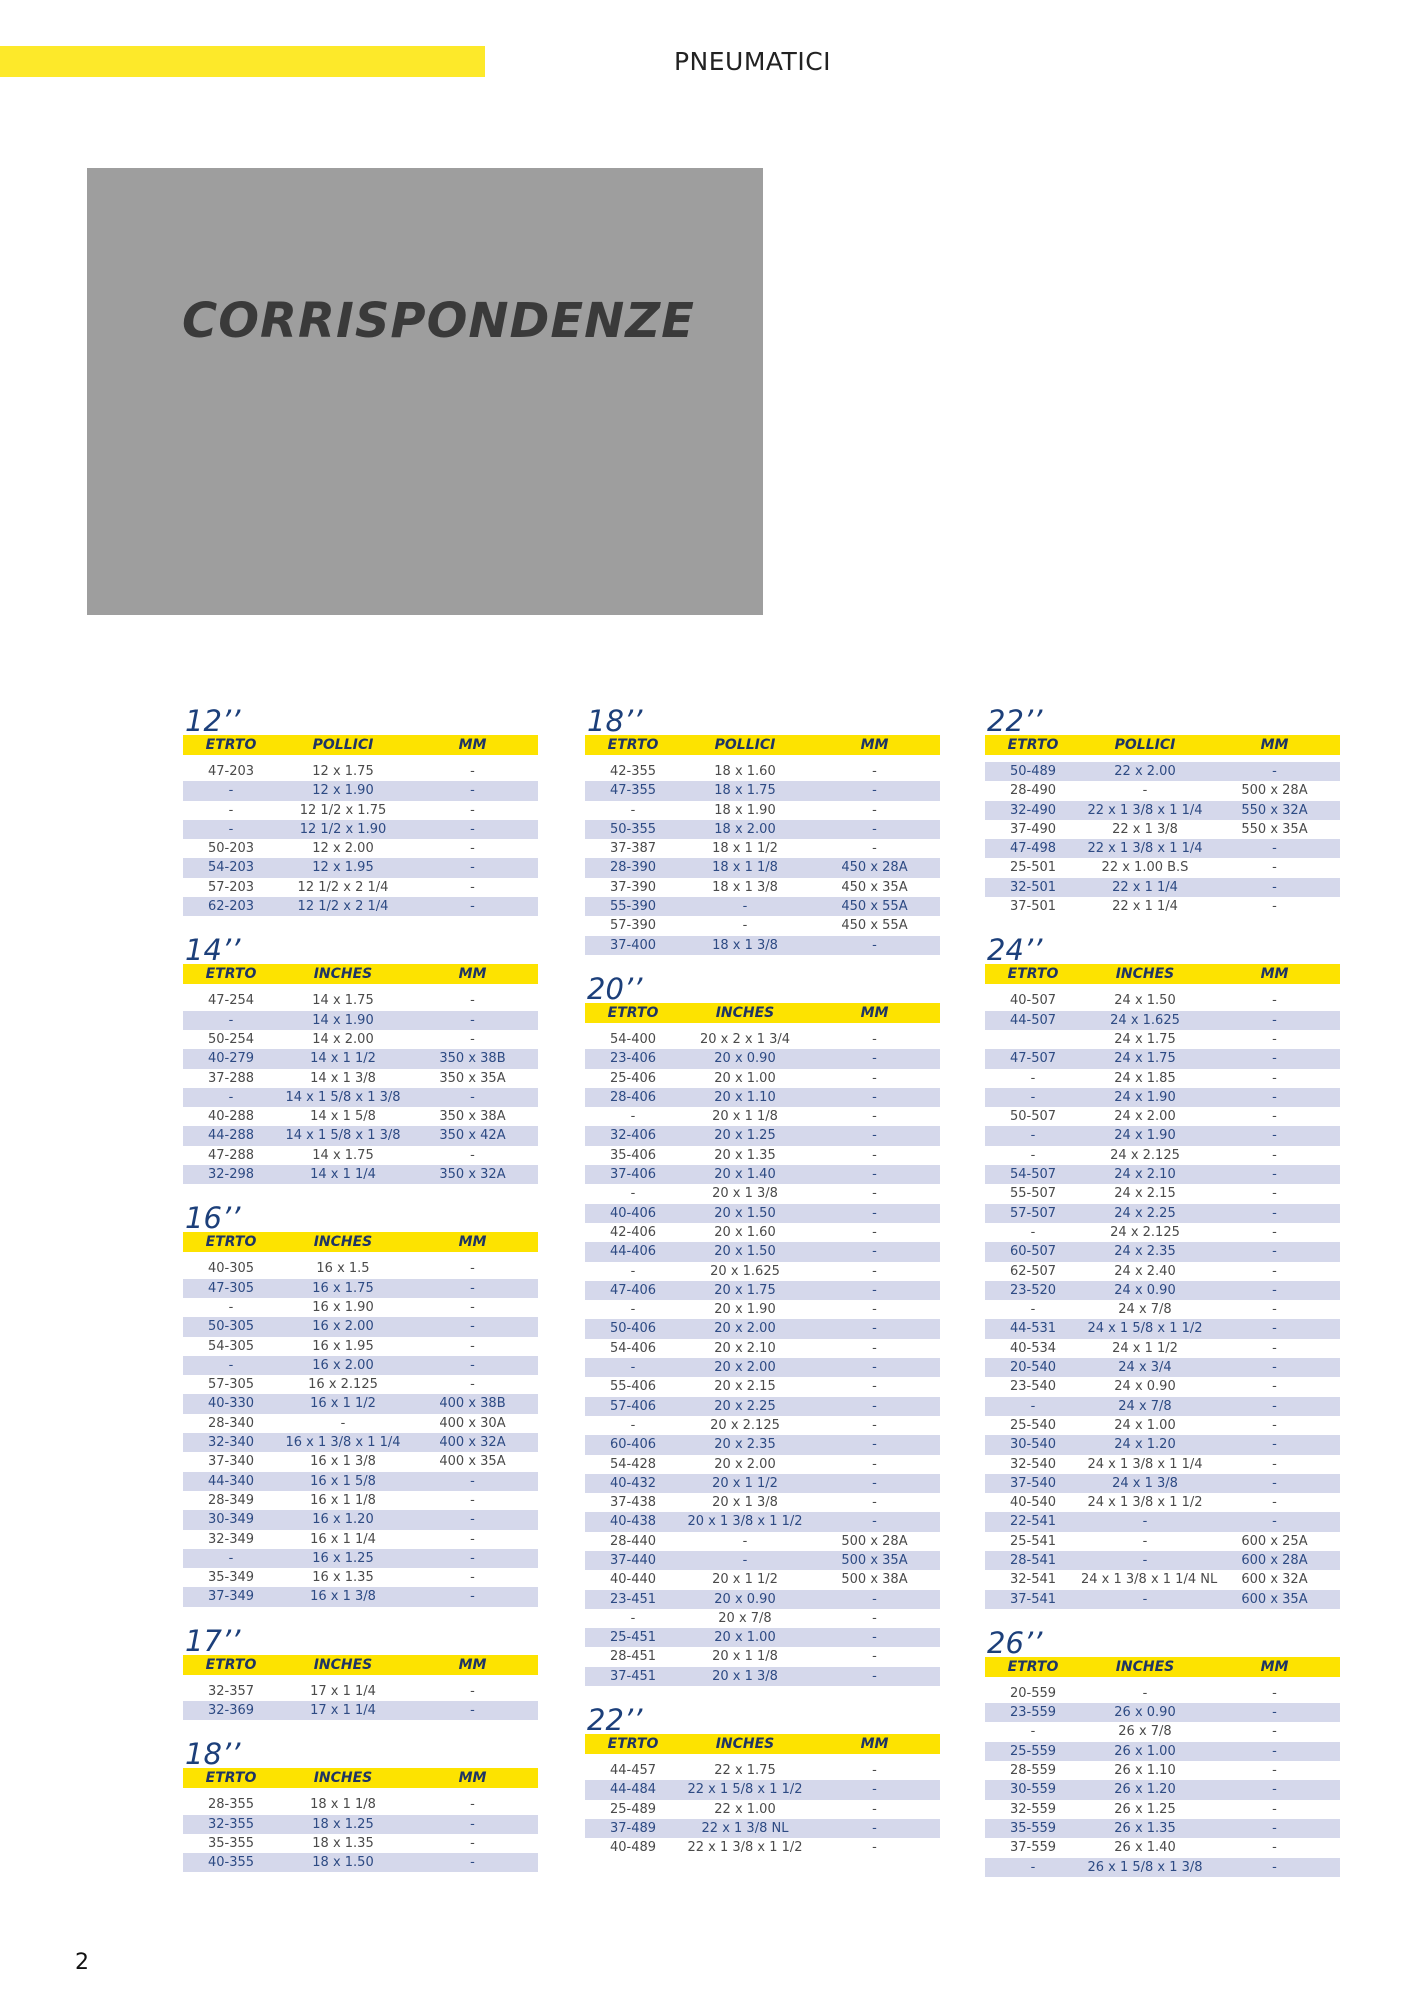 Image resolution: width=1413 pixels, height=2000 pixels. I want to click on inches-cell: 24 x 1.90, so click(1145, 1136).